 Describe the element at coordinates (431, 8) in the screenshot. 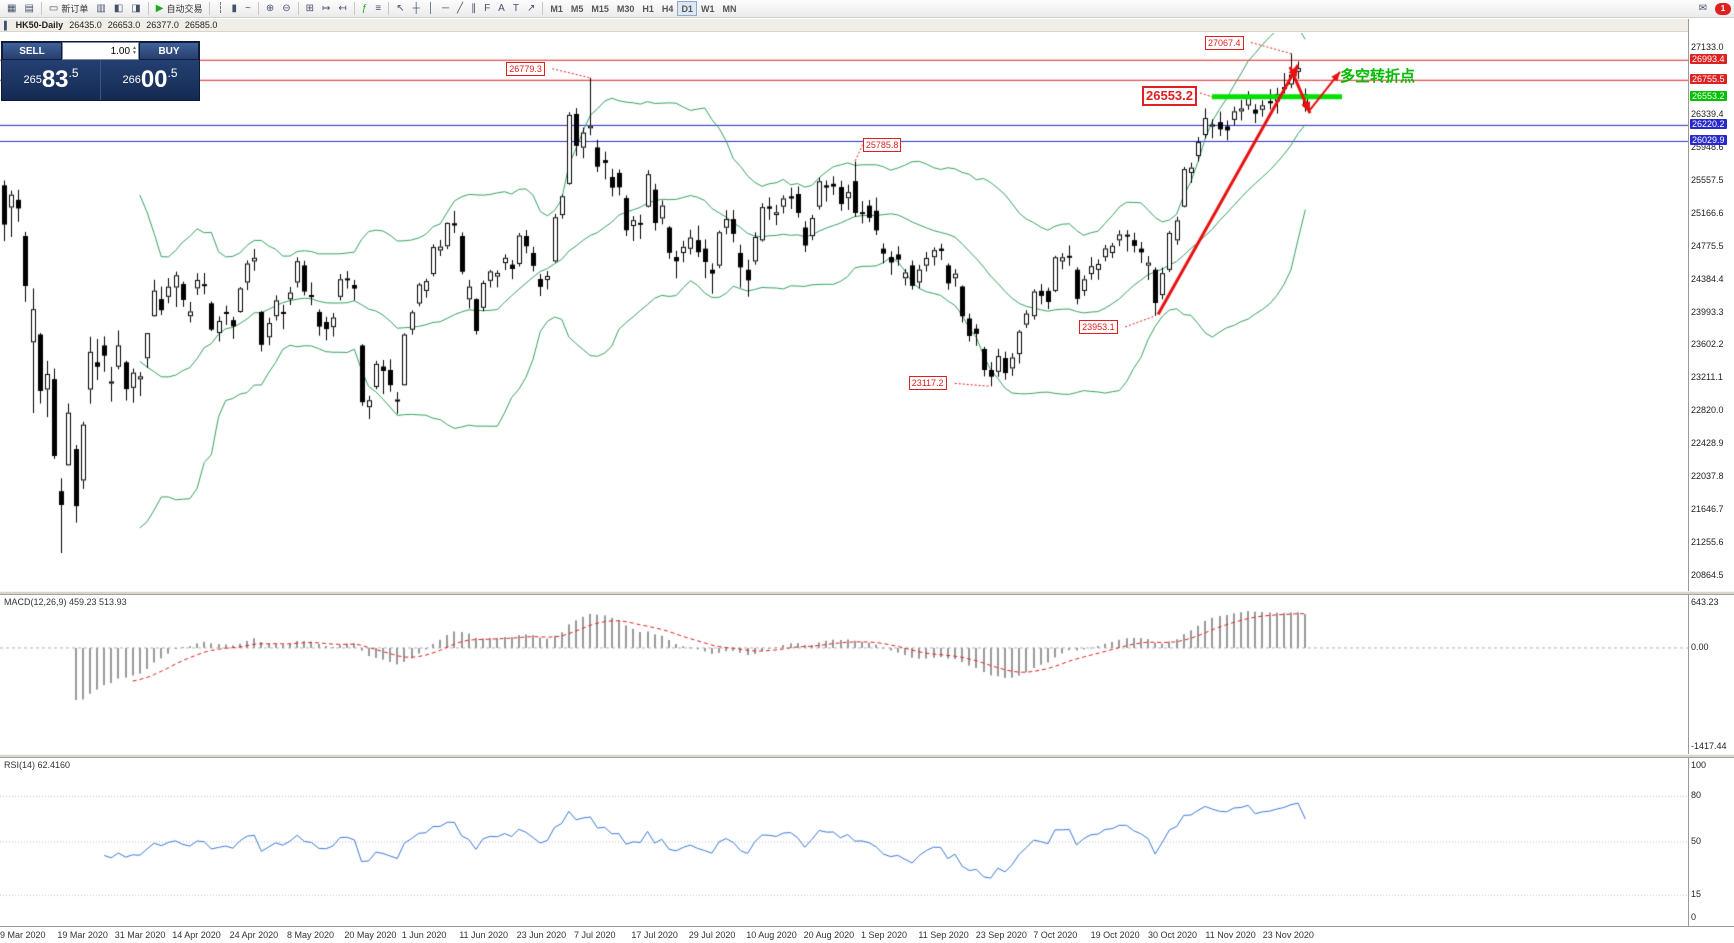

I see `vertical-line-button: │` at that location.